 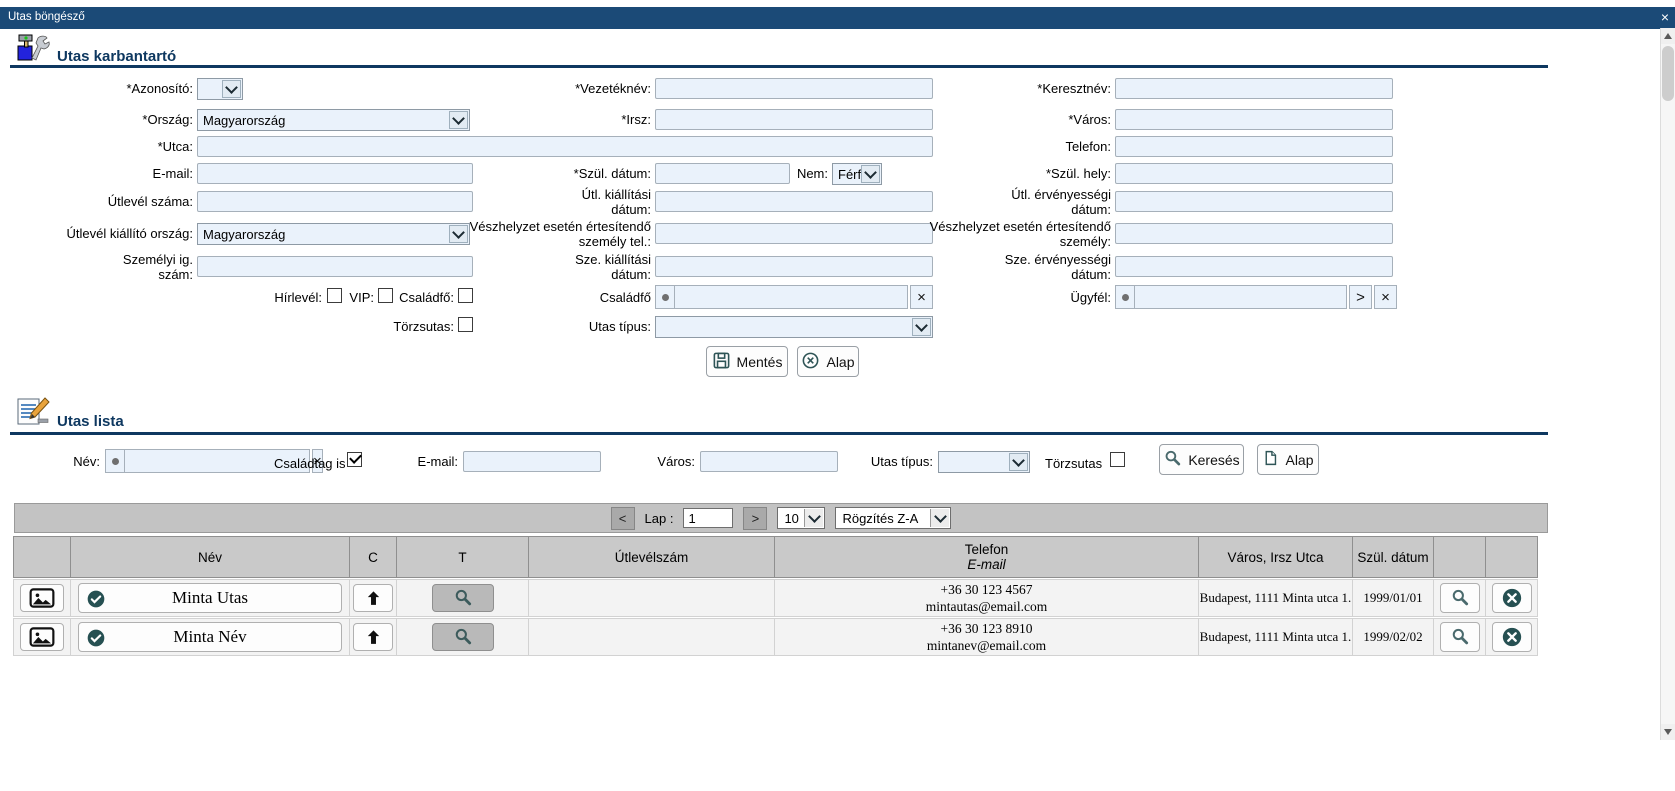 What do you see at coordinates (150, 201) in the screenshot?
I see `label-utlevel-szama: Útlevél száma:` at bounding box center [150, 201].